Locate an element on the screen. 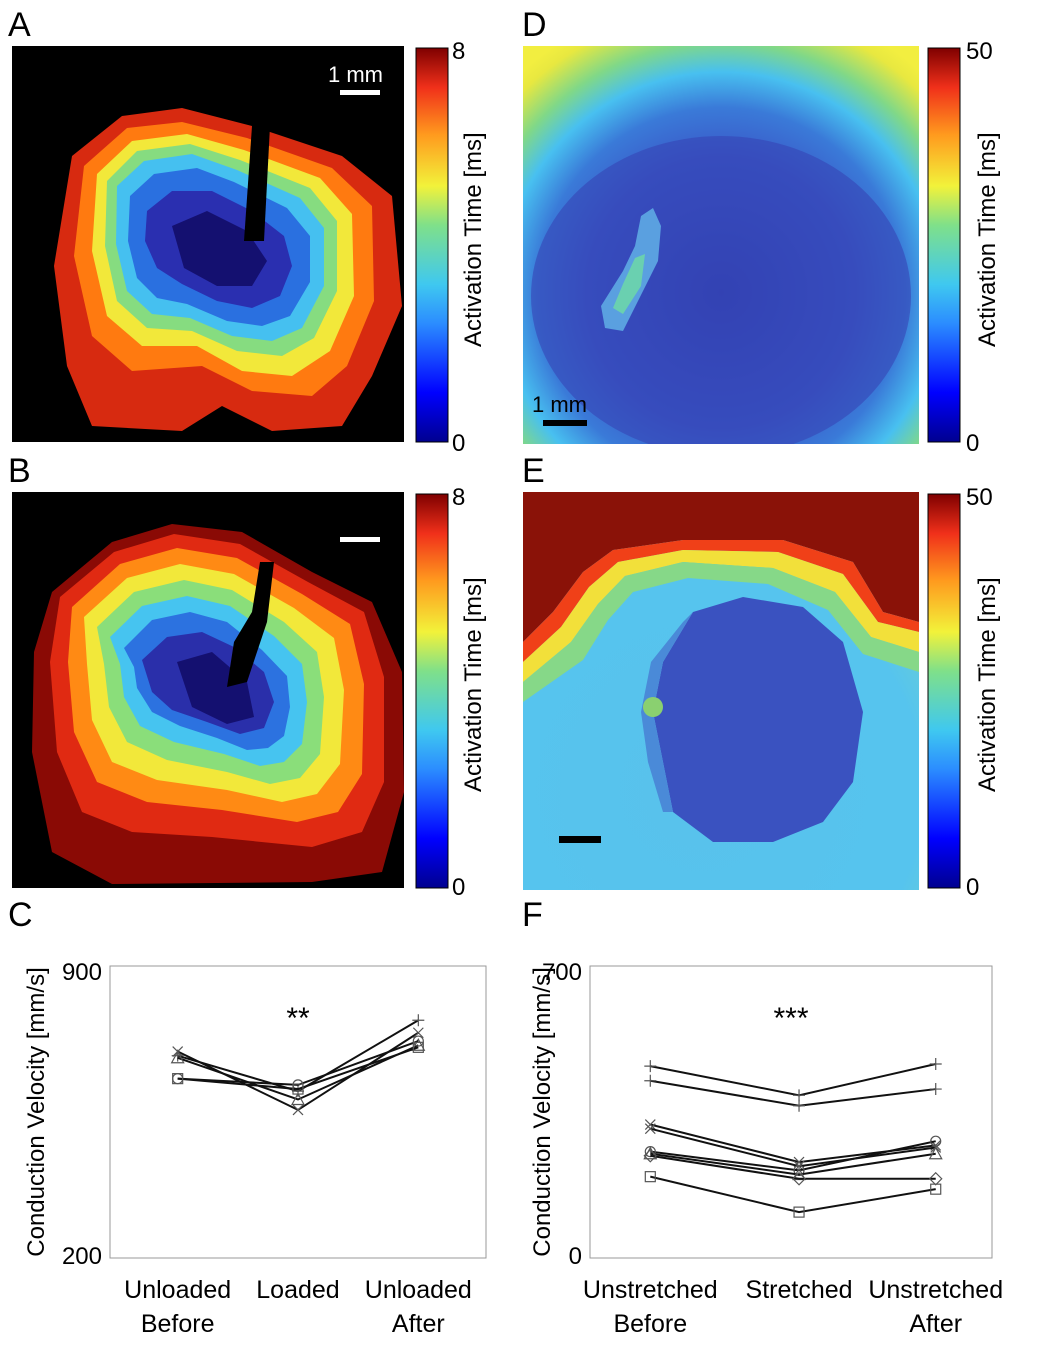 The width and height of the screenshot is (1046, 1345). activation-map-e is located at coordinates (721, 691).